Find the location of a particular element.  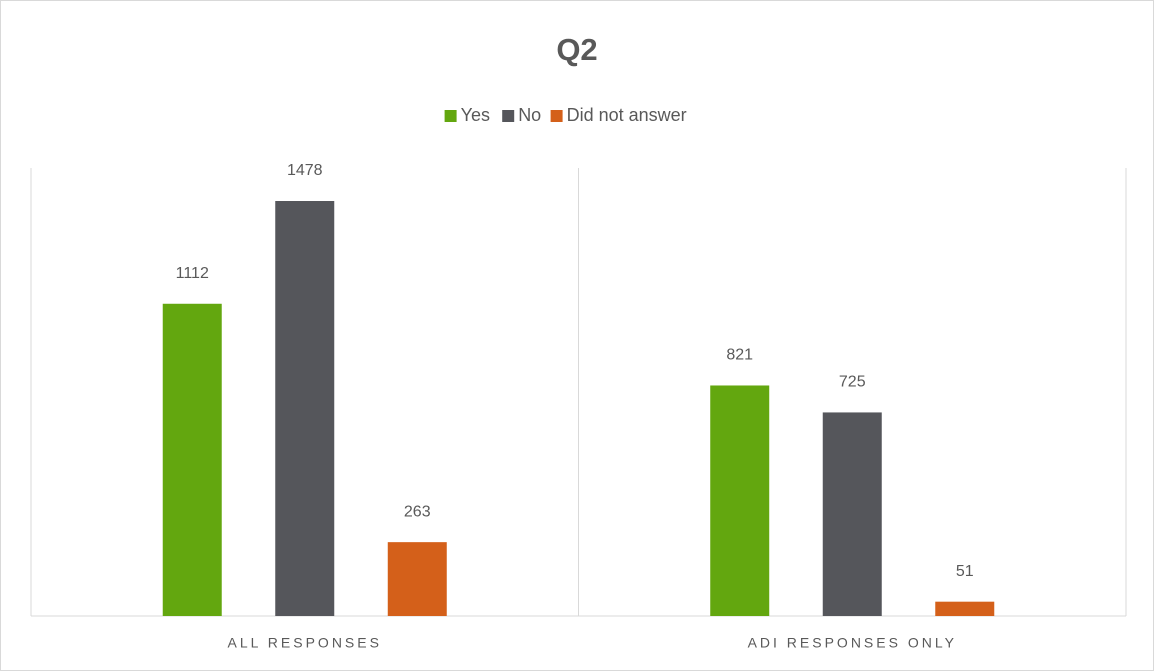

chart-title: Q2 is located at coordinates (576, 49).